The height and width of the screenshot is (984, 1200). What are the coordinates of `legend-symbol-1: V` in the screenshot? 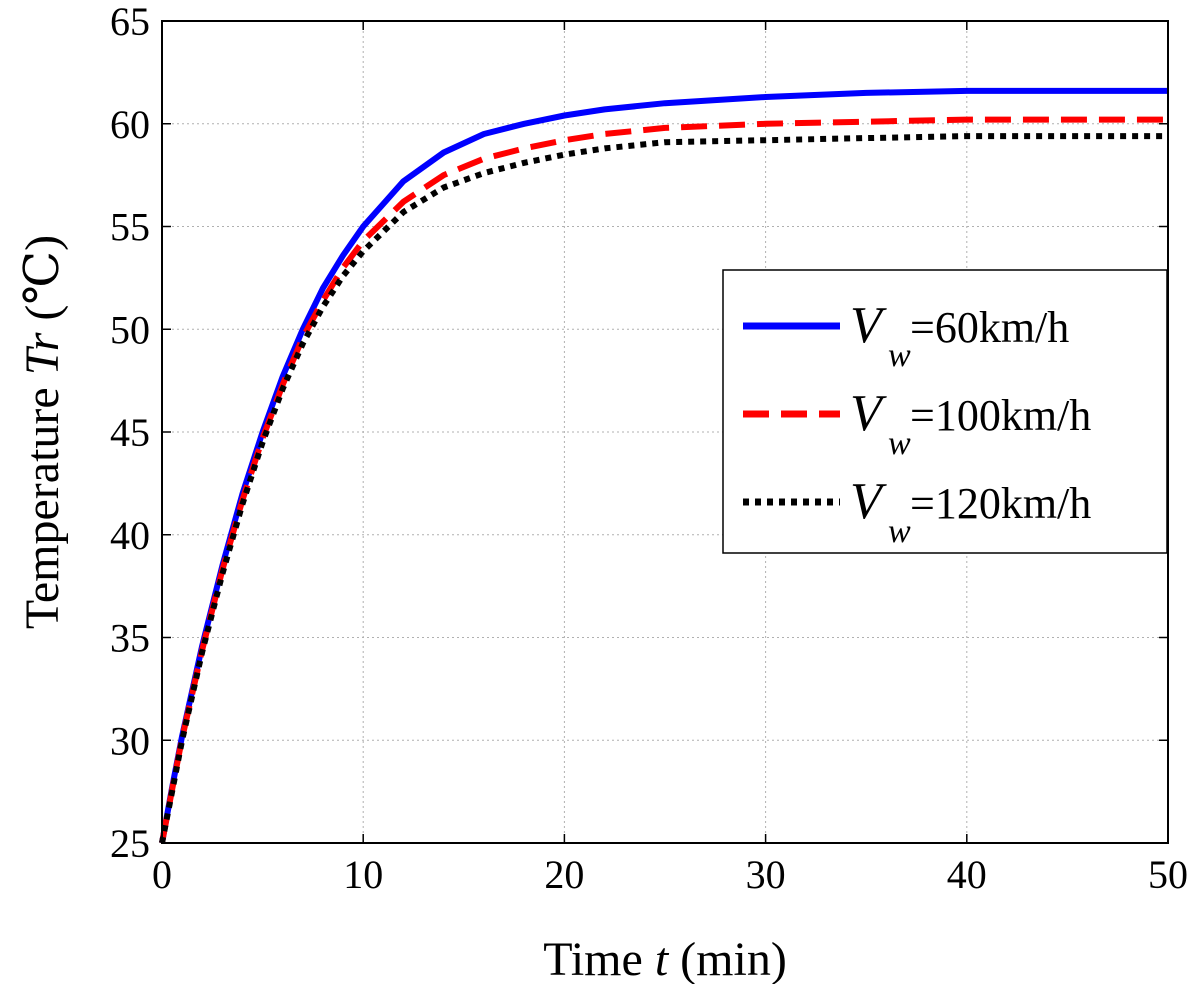 It's located at (868, 325).